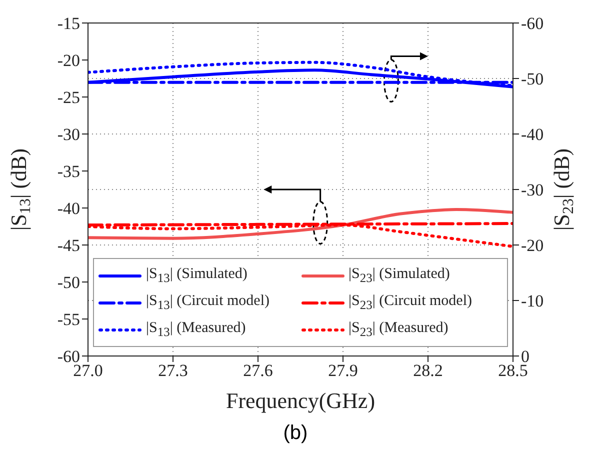  Describe the element at coordinates (68, 320) in the screenshot. I see `y-tick-label: -55` at that location.